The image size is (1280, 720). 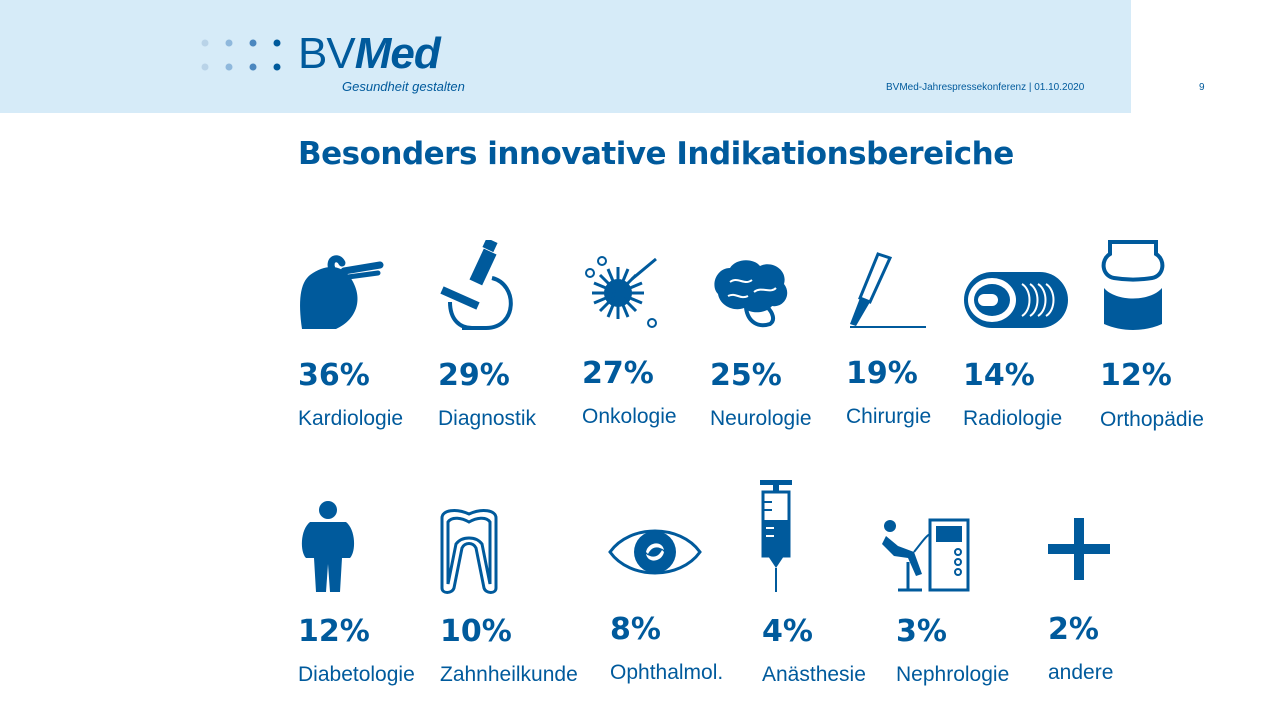 What do you see at coordinates (655, 552) in the screenshot?
I see `eye-icon` at bounding box center [655, 552].